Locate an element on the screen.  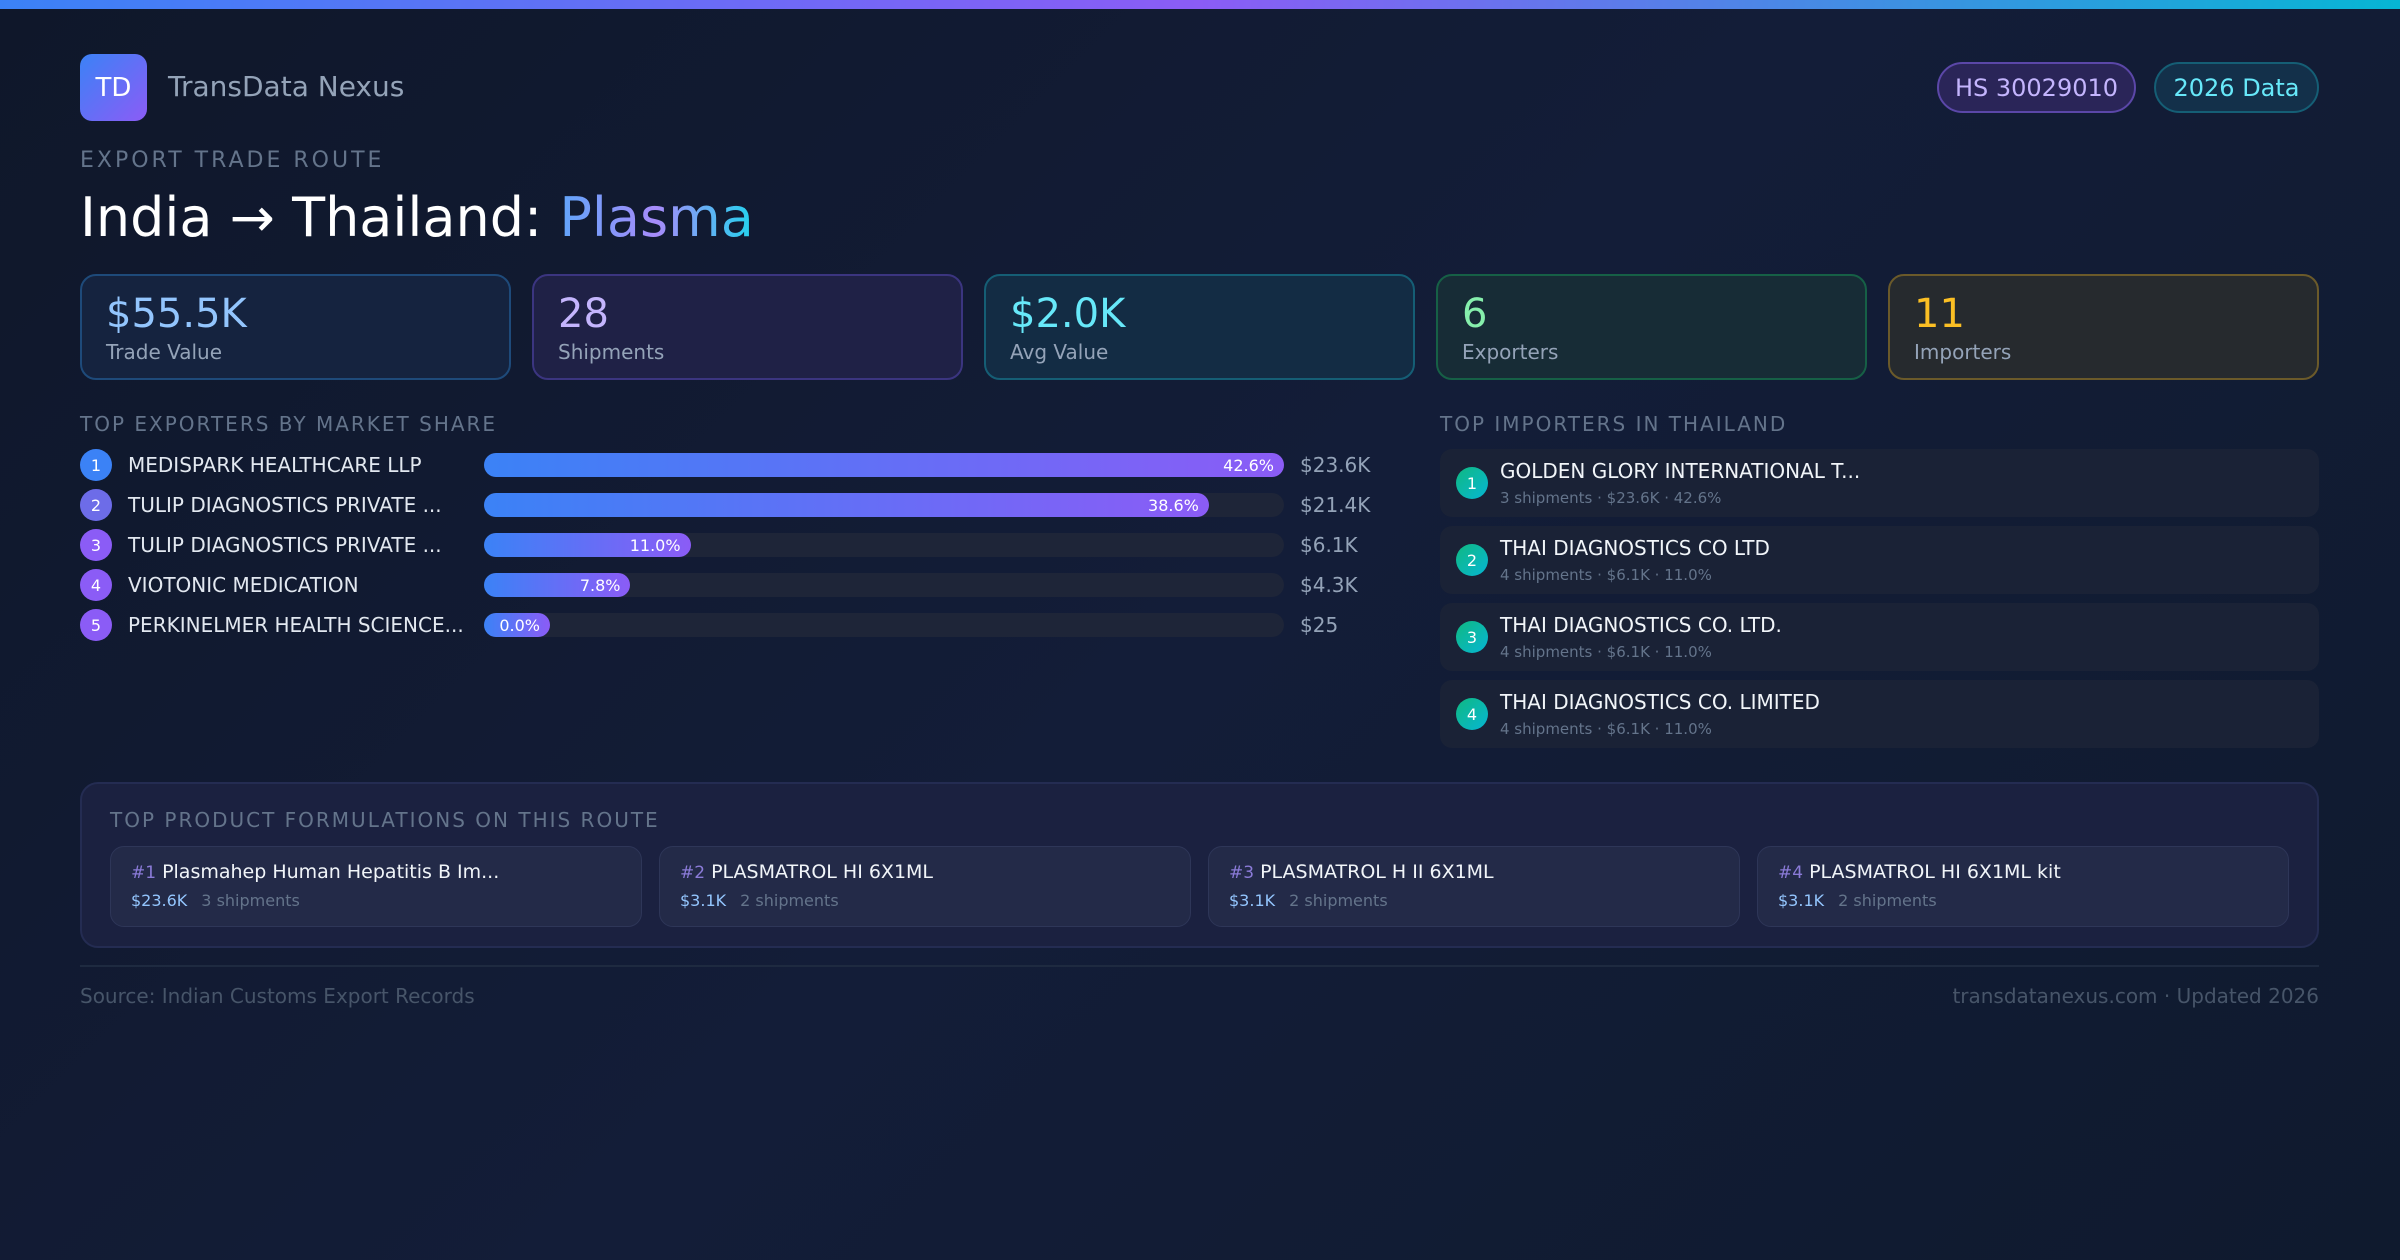
footer-source: Source: Indian Customs Export Records is located at coordinates (277, 996).